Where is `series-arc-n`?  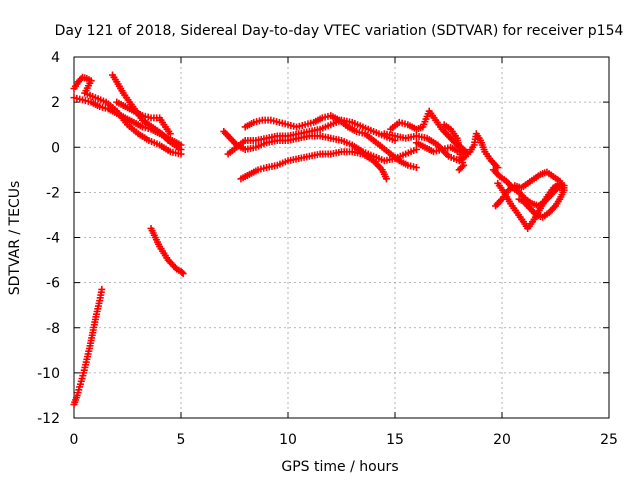
series-arc-n is located at coordinates (471, 146).